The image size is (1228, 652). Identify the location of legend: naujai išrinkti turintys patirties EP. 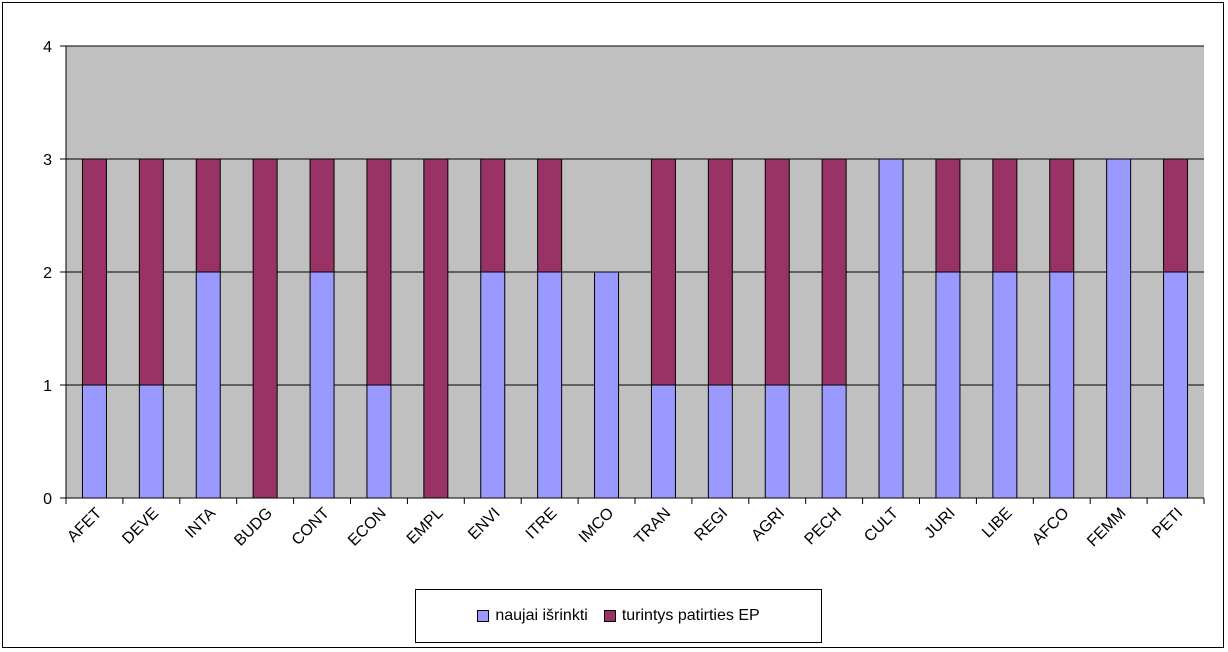
(618, 616).